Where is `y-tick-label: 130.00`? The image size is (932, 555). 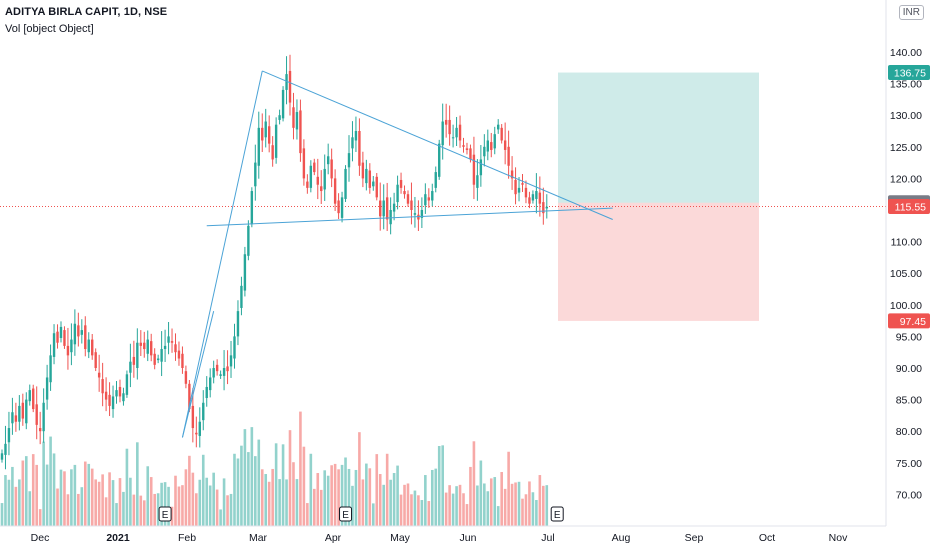
y-tick-label: 130.00 is located at coordinates (906, 116).